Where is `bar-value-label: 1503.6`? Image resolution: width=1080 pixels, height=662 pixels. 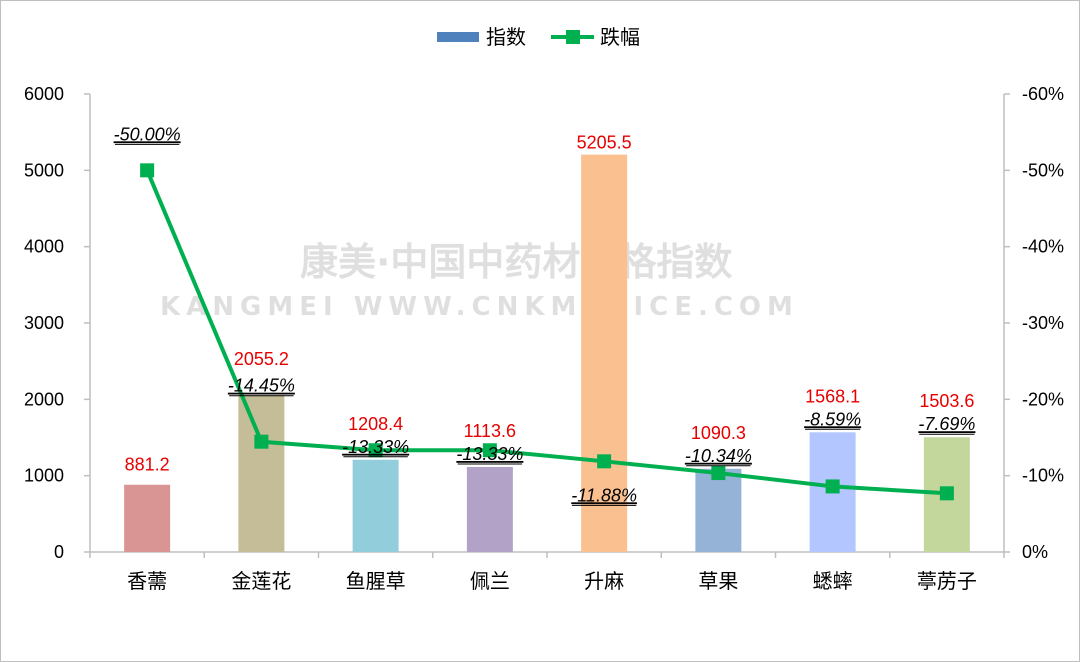
bar-value-label: 1503.6 is located at coordinates (946, 401).